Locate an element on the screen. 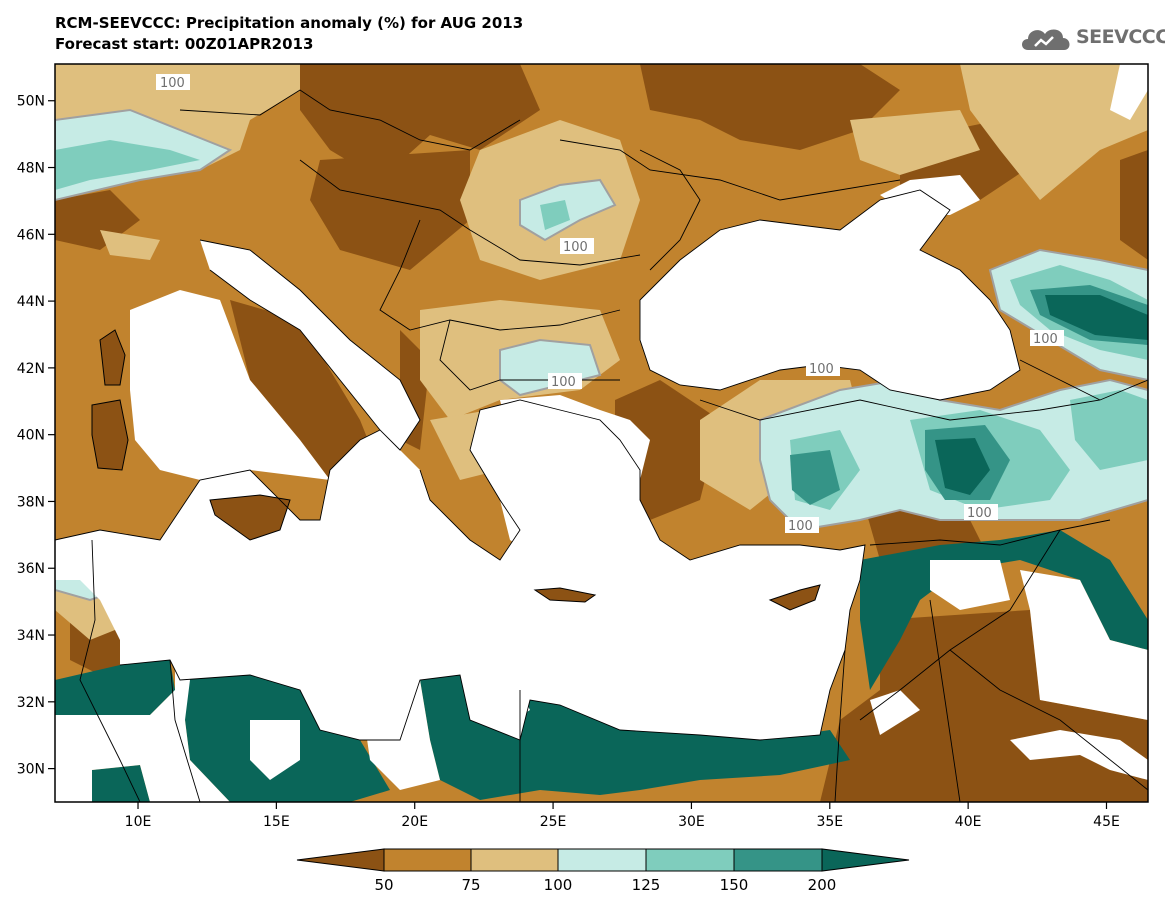 This screenshot has width=1165, height=907. lon-tick-label: 20E is located at coordinates (414, 822).